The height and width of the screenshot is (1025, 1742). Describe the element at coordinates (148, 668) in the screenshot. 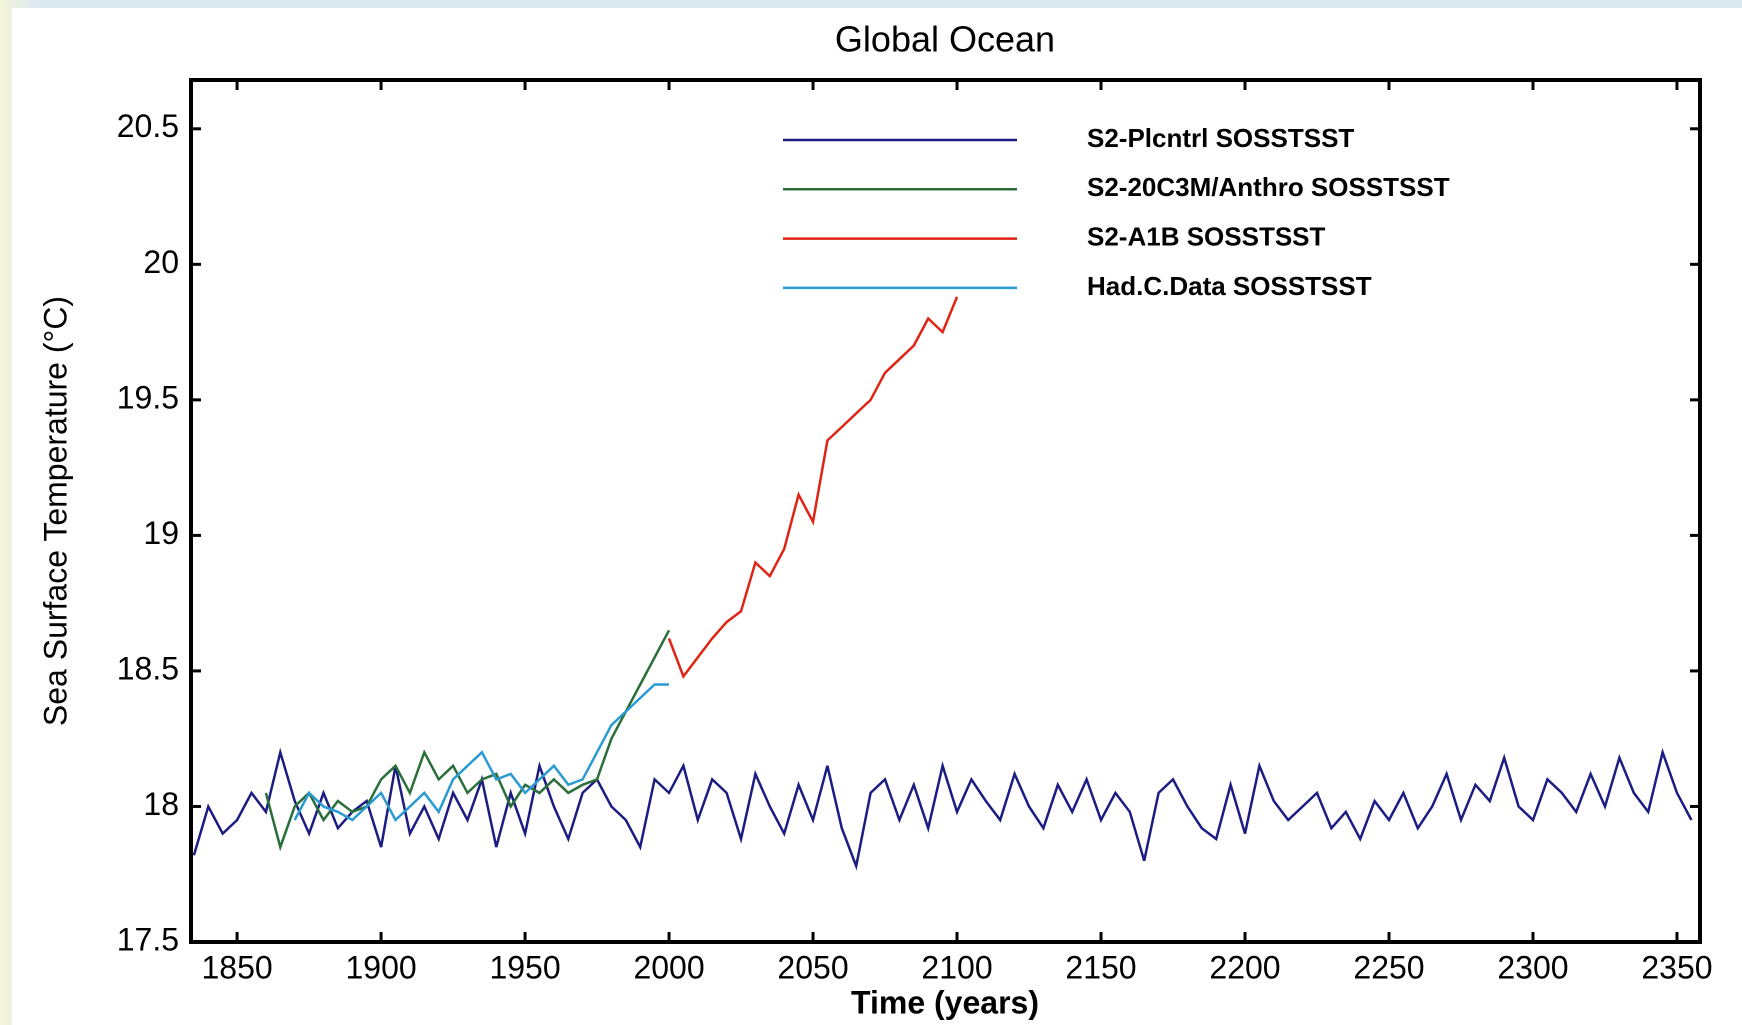

I see `y-tick-label: 18.5` at that location.